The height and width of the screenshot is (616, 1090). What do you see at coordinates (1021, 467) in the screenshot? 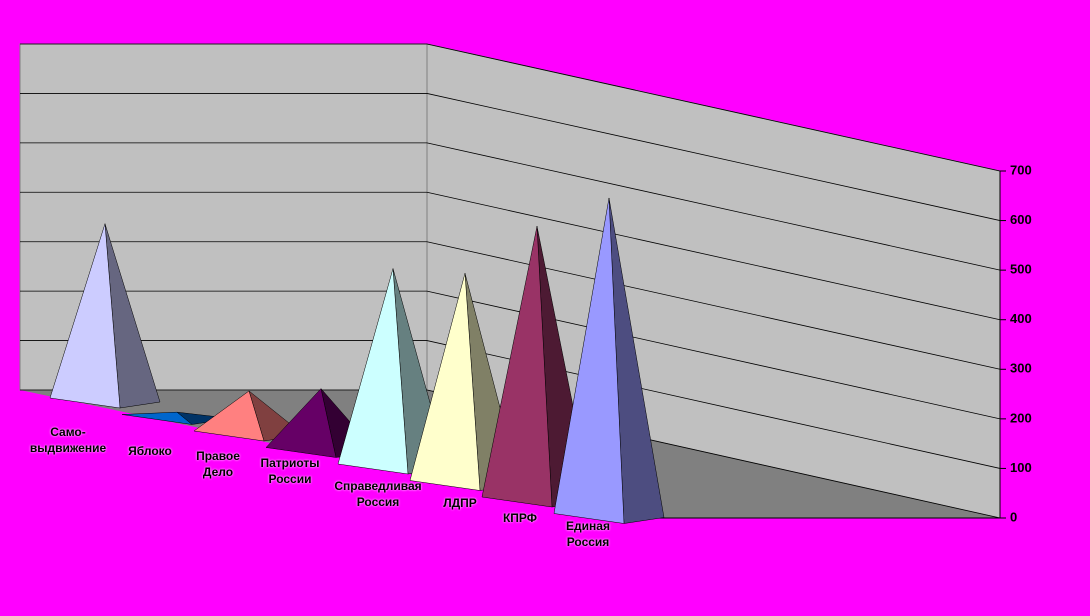
I see `y-tick-label: 100` at bounding box center [1021, 467].